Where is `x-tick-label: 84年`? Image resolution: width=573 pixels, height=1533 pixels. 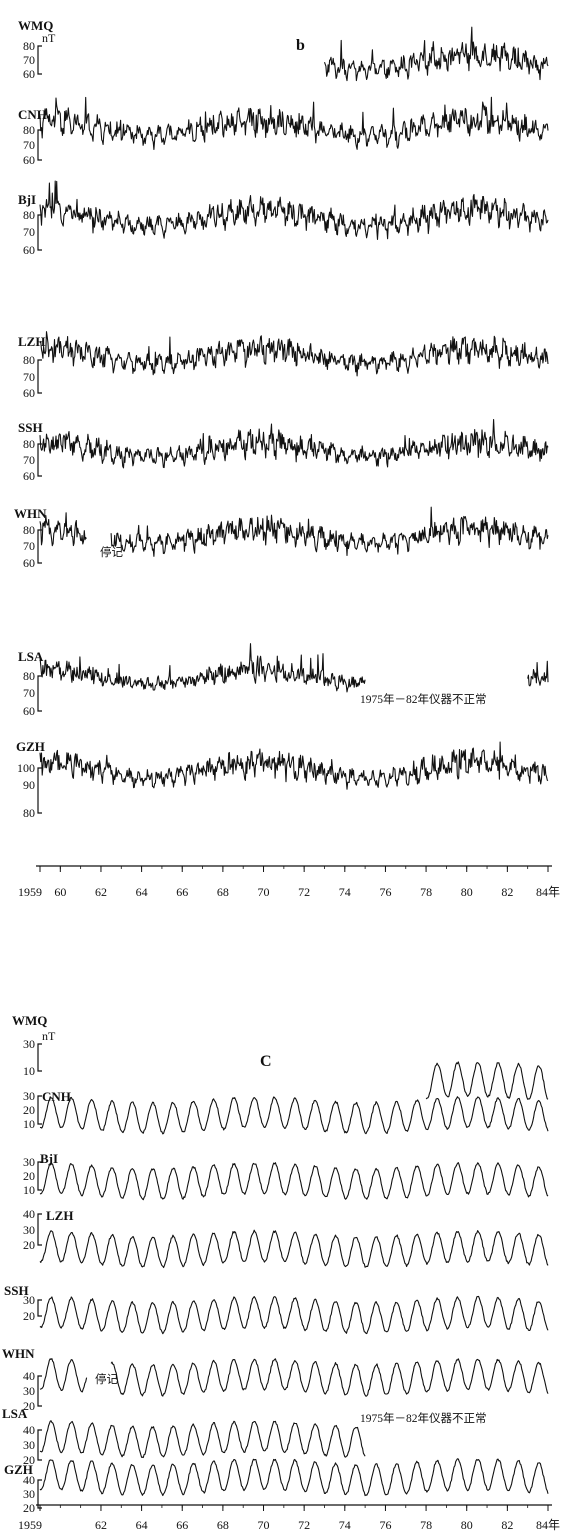
x-tick-label: 84年 is located at coordinates (548, 1525).